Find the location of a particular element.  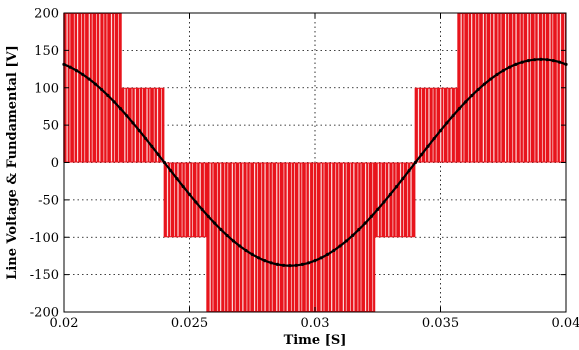

x-tick-label: 0.02 is located at coordinates (64, 323).